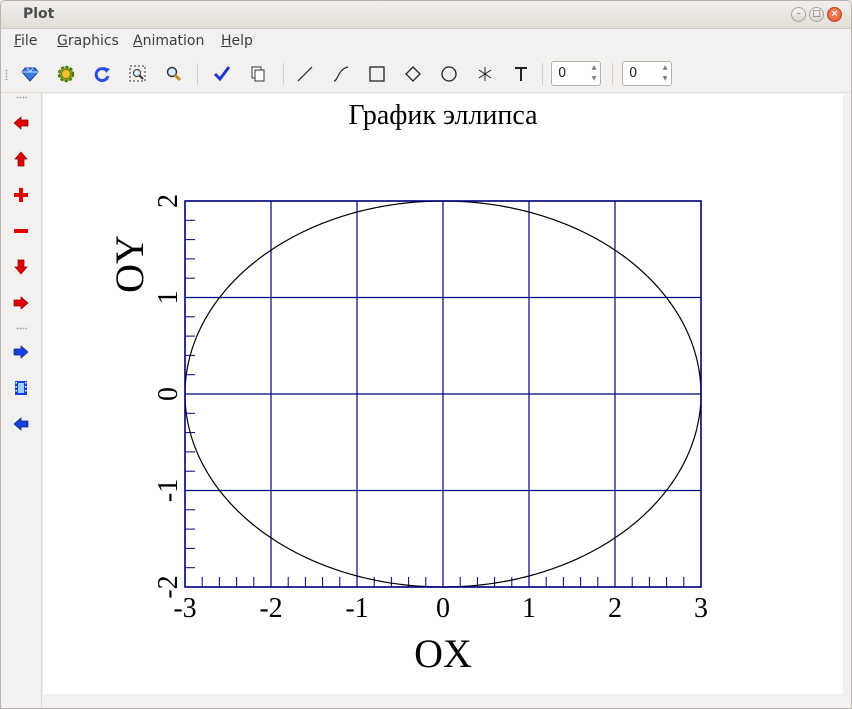  What do you see at coordinates (21, 424) in the screenshot?
I see `play-back-icon` at bounding box center [21, 424].